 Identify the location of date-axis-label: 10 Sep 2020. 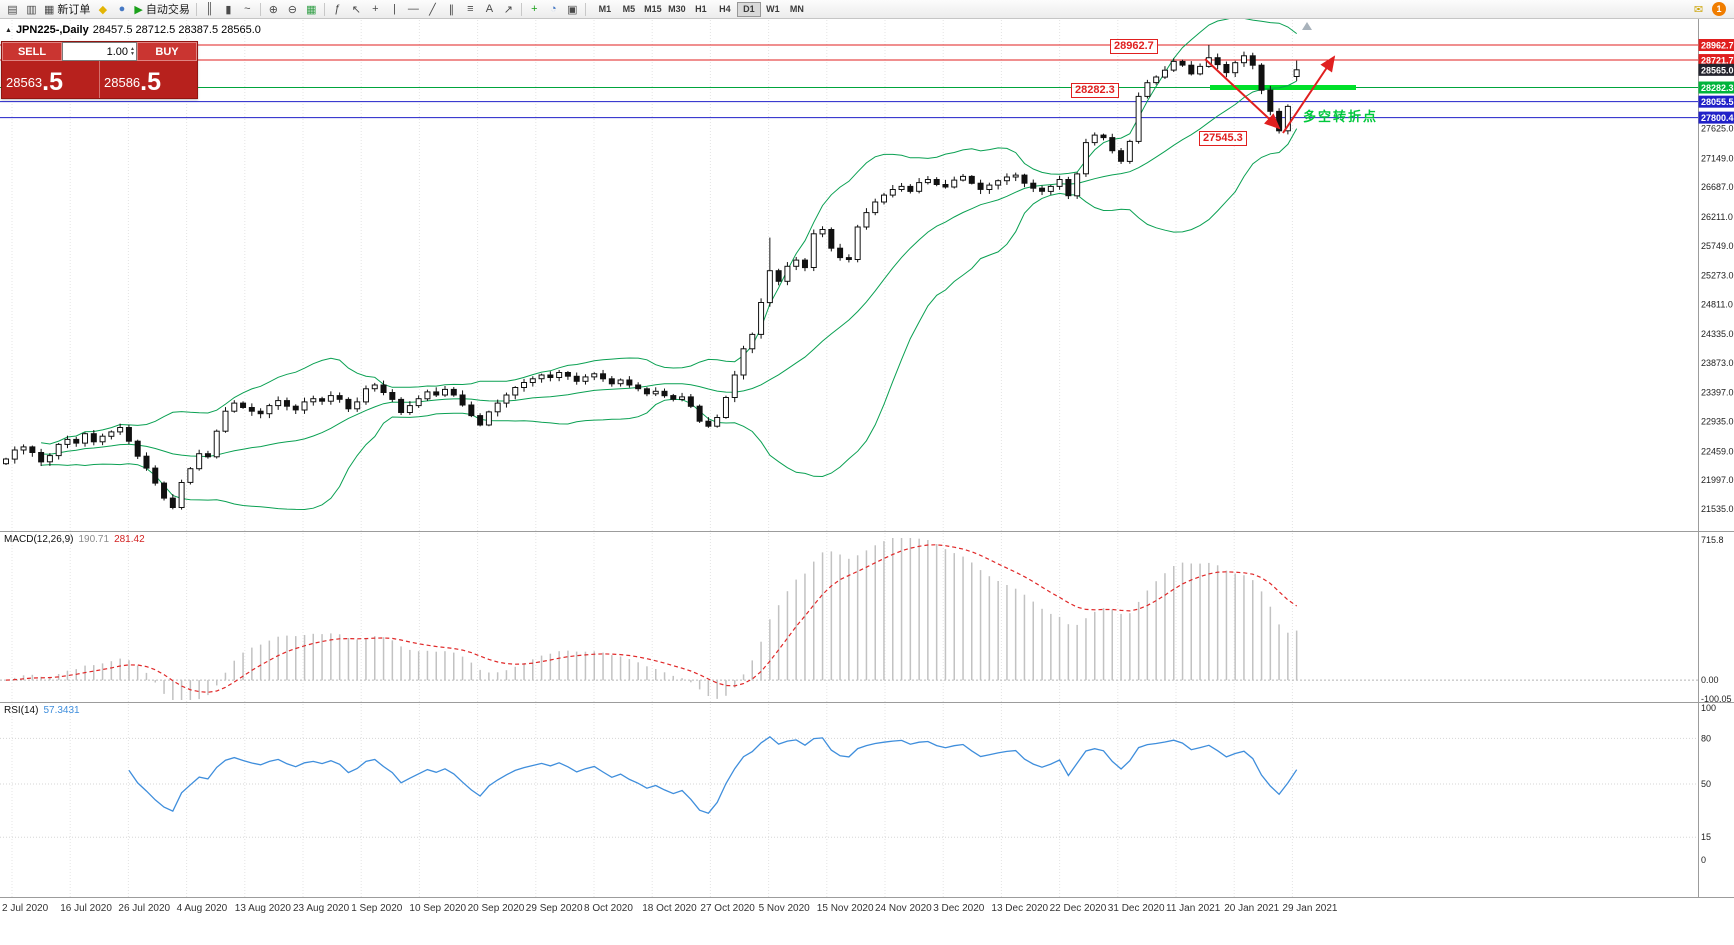
(437, 908).